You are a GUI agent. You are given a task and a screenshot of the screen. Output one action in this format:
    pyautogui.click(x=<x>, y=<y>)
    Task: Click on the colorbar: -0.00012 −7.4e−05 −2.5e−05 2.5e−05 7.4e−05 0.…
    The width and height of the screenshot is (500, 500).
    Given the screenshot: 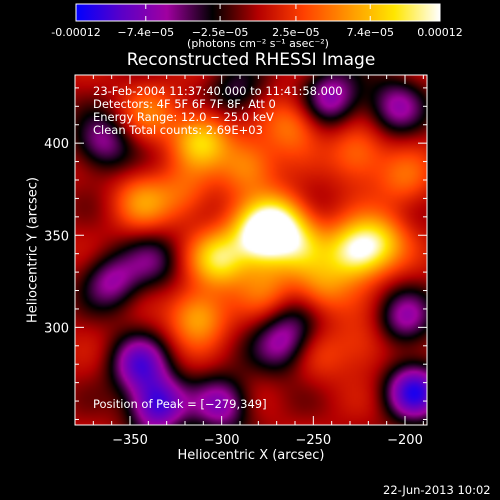 What is the action you would take?
    pyautogui.click(x=257, y=21)
    